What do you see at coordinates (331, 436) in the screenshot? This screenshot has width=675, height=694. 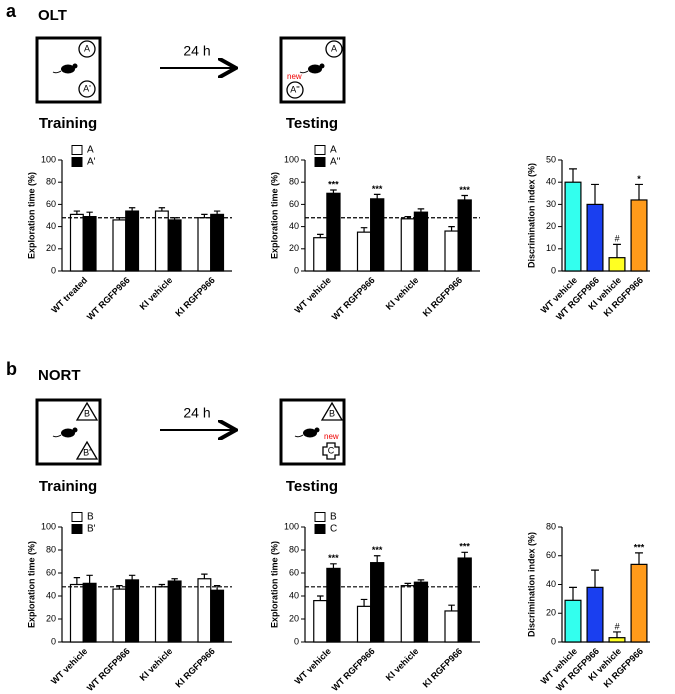 I see `new-note: new` at bounding box center [331, 436].